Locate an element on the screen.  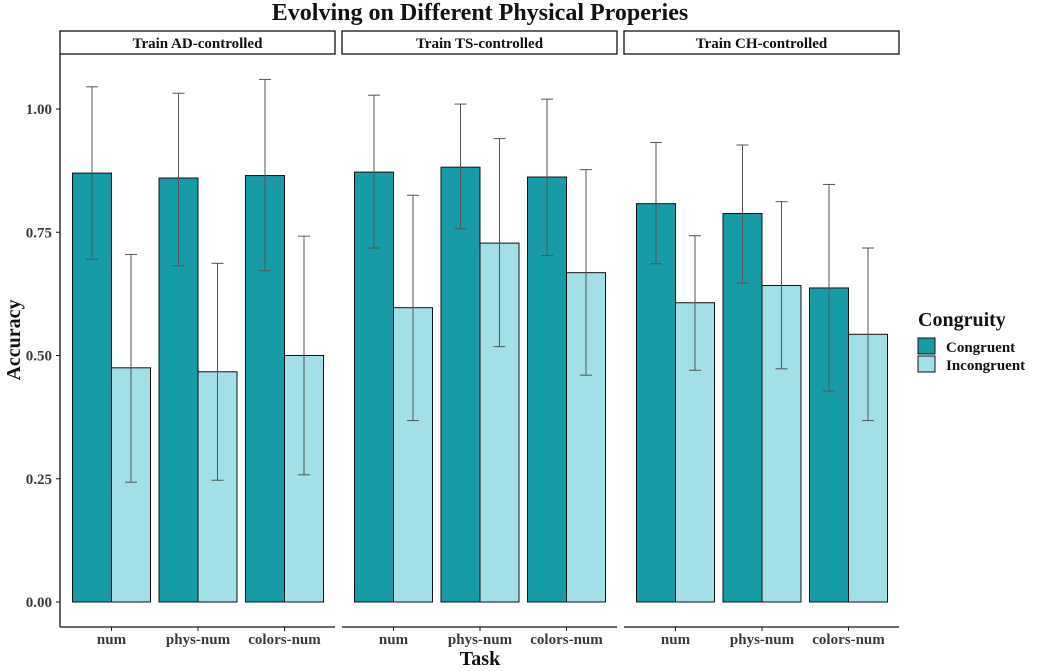
facet-label: Train CH-controlled is located at coordinates (762, 44).